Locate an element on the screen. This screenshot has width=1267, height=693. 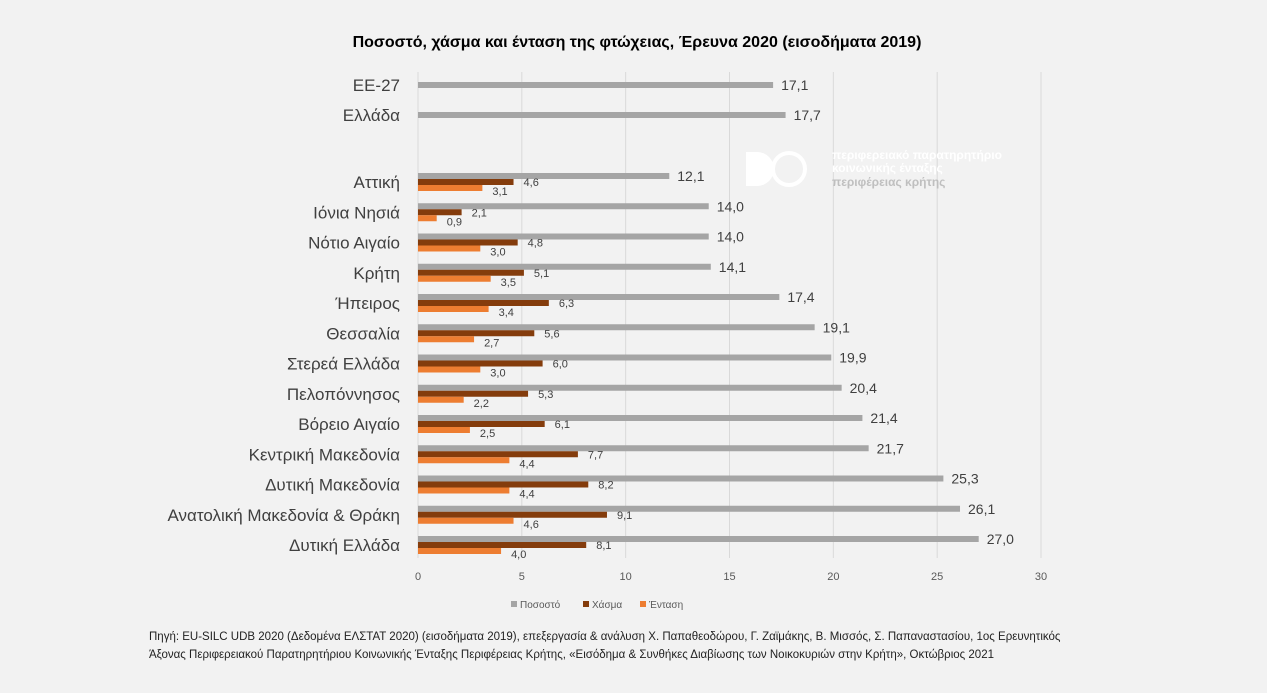
x-tick-label-30: 30 is located at coordinates (1041, 577).